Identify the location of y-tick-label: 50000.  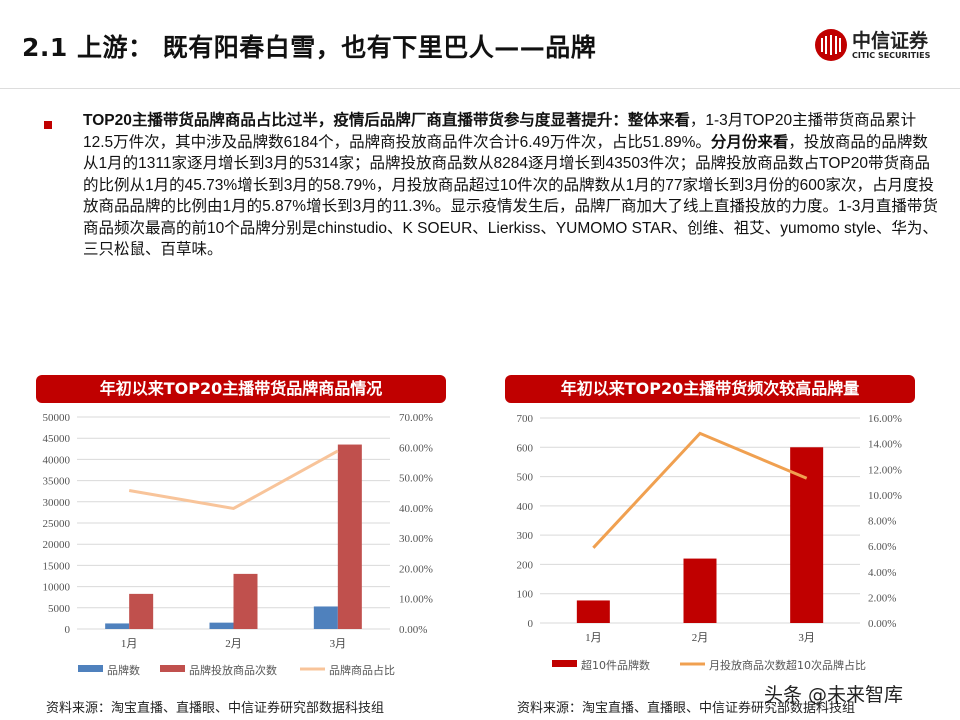
(57, 418).